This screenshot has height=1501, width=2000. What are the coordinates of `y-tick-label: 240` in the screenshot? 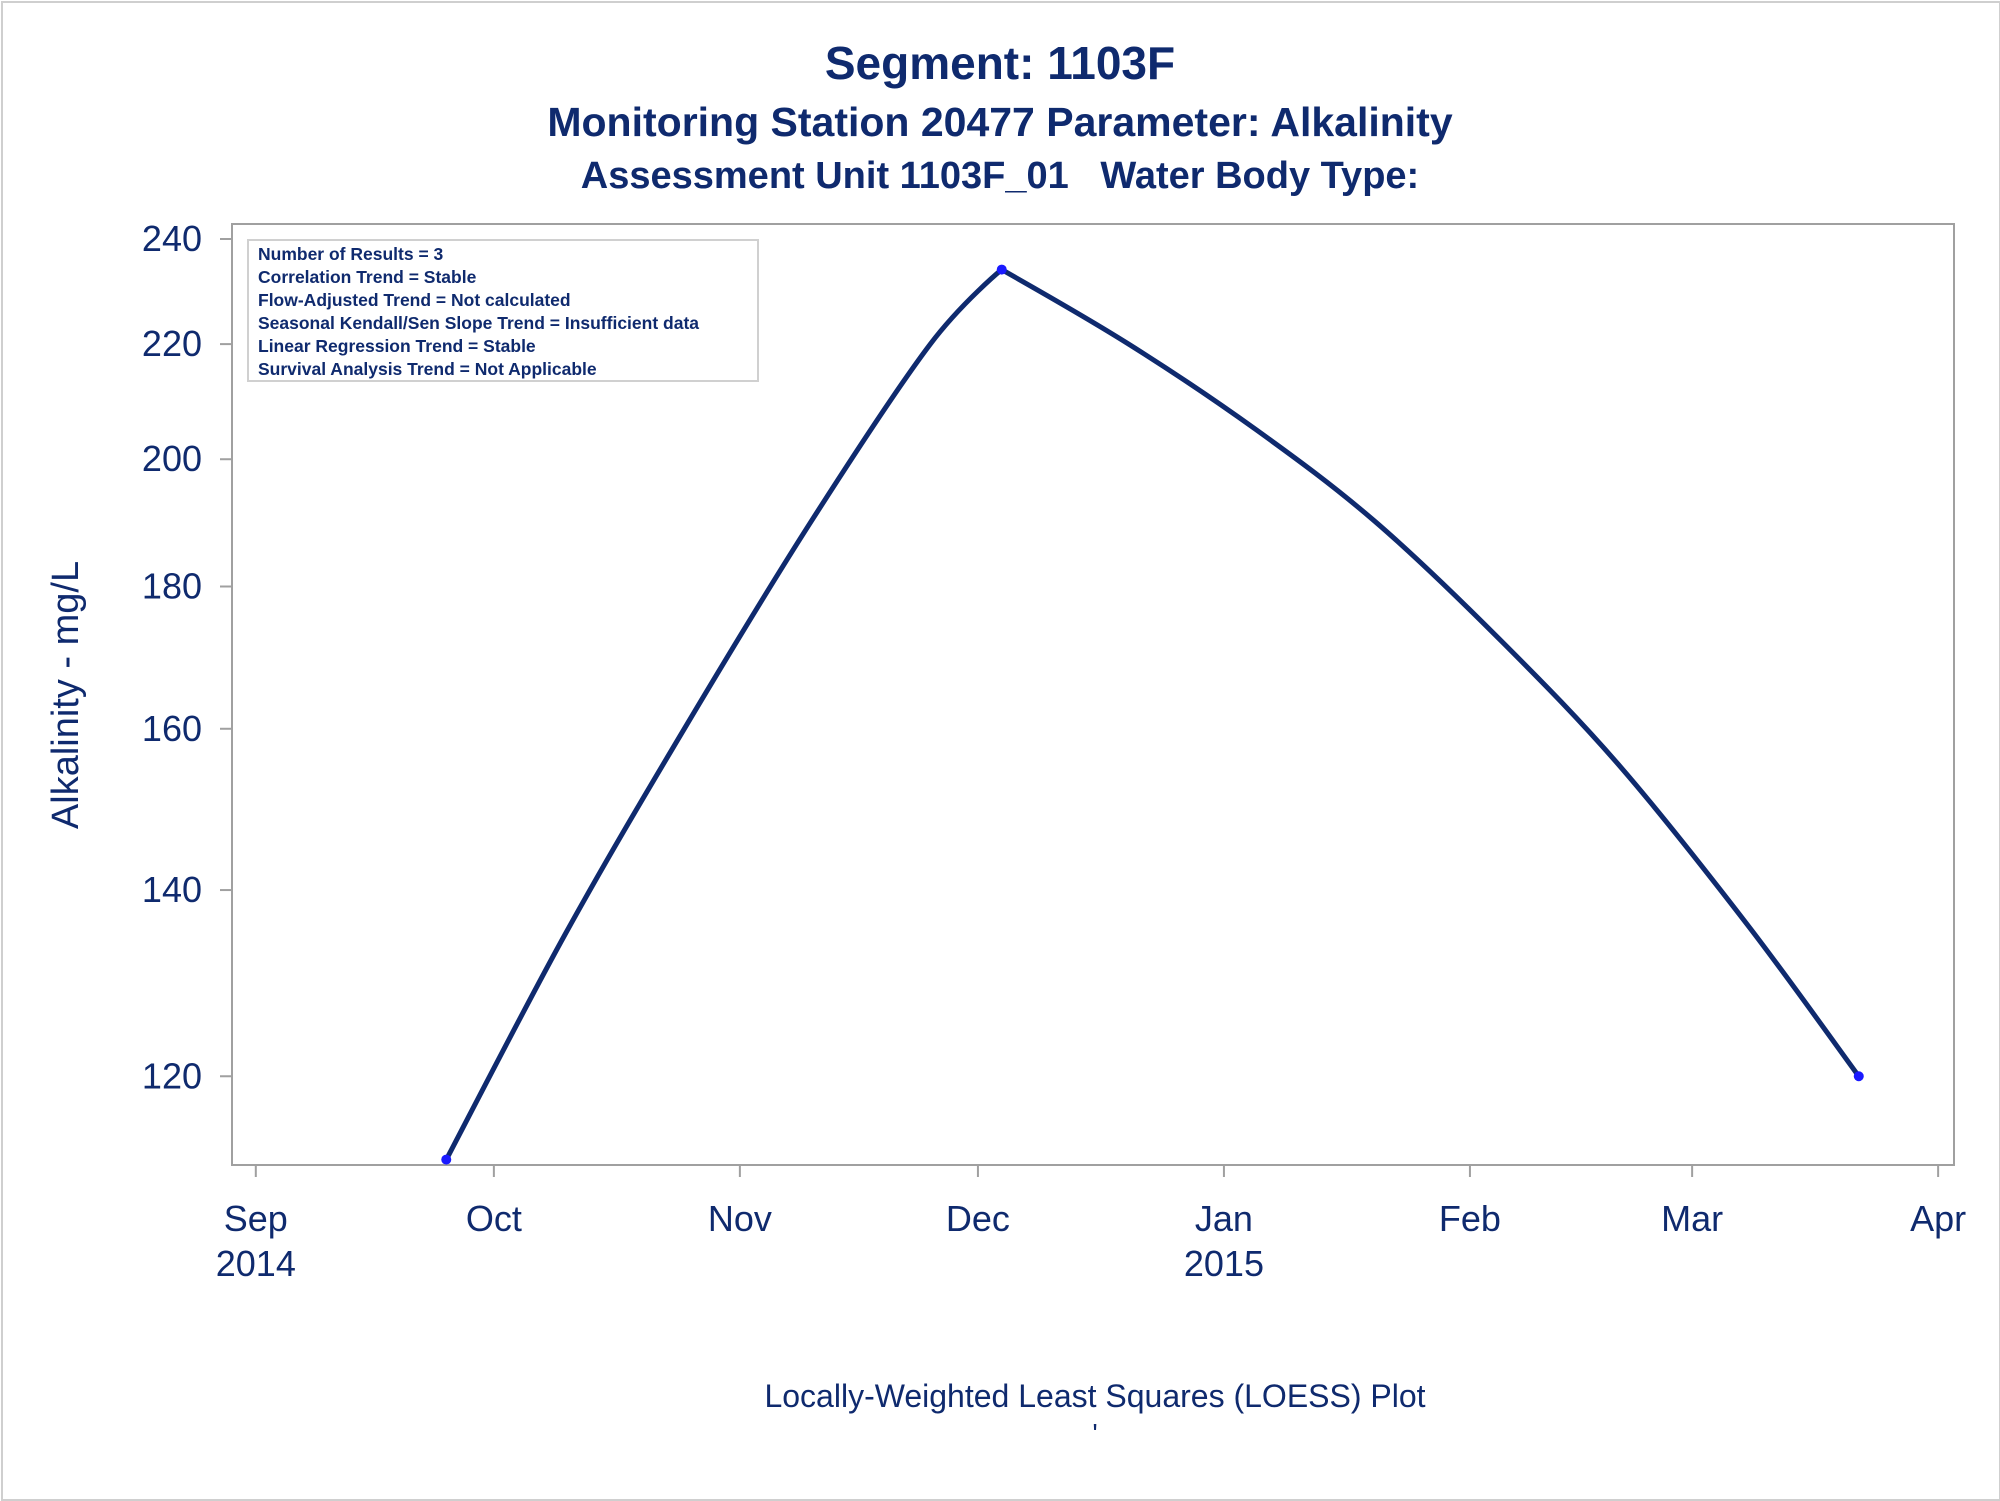 It's located at (172, 238).